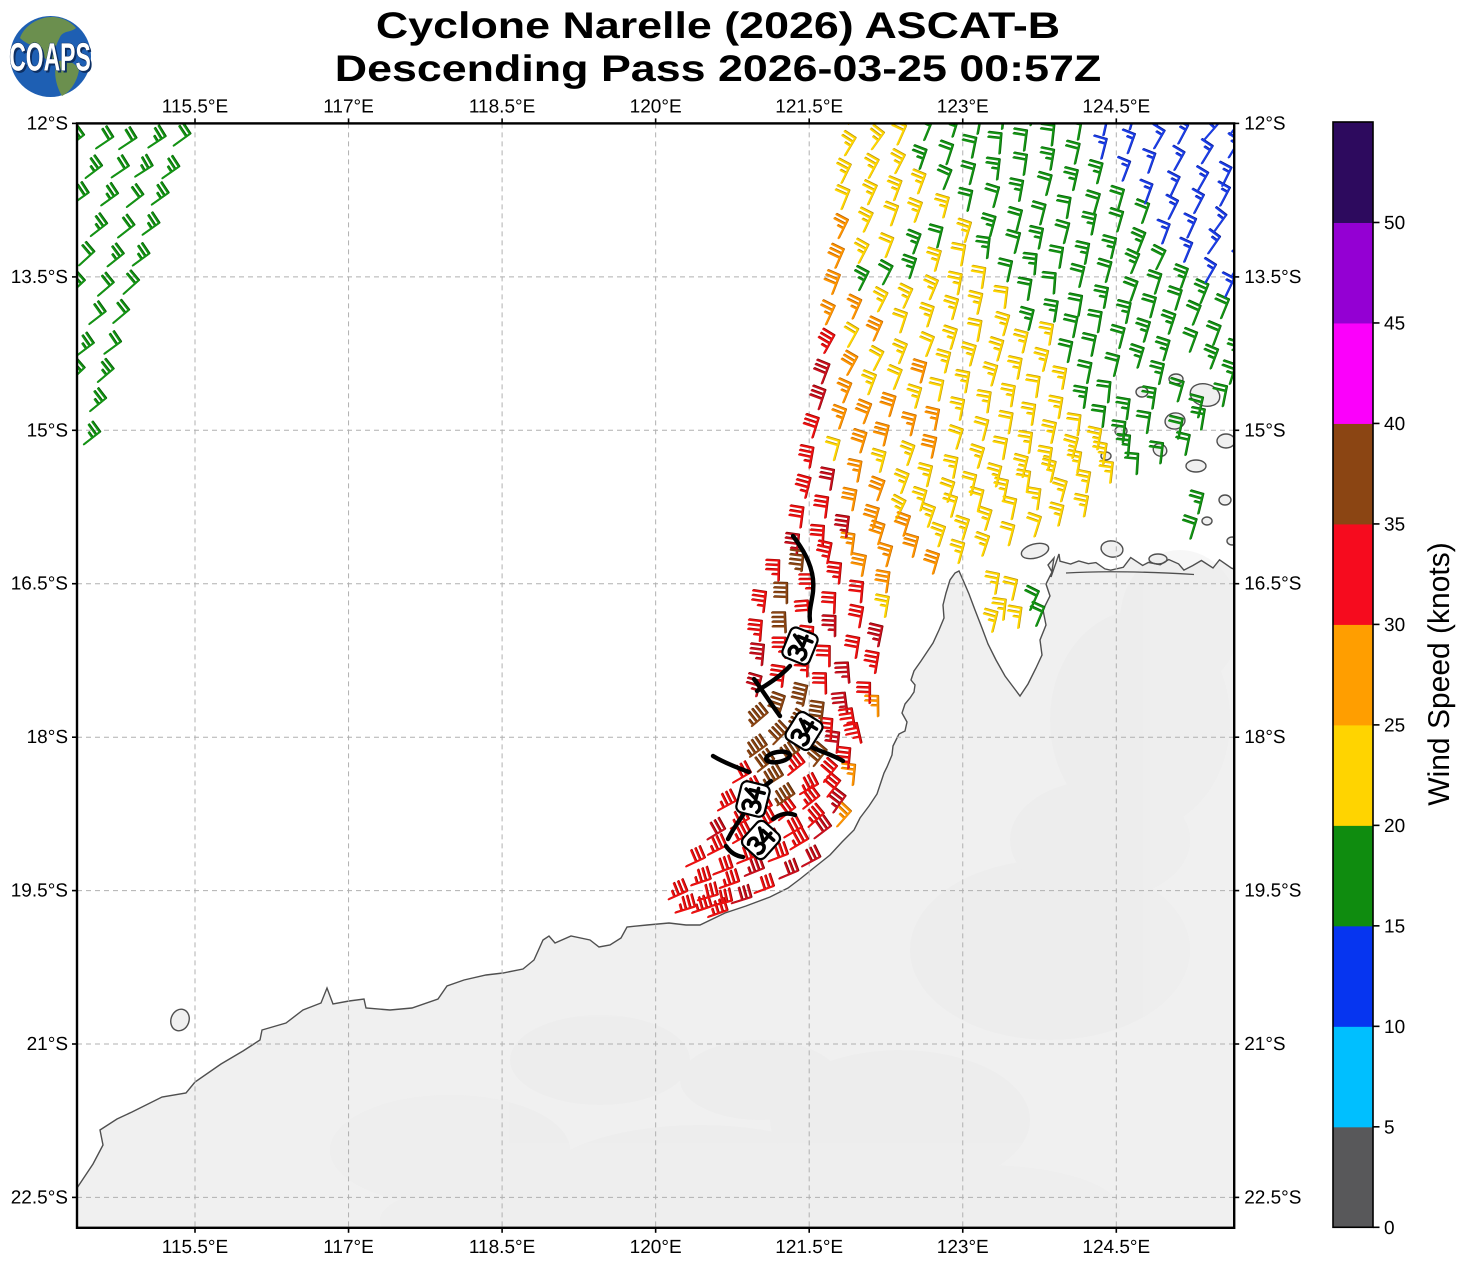  What do you see at coordinates (1394, 424) in the screenshot?
I see `svg-text: 40` at bounding box center [1394, 424].